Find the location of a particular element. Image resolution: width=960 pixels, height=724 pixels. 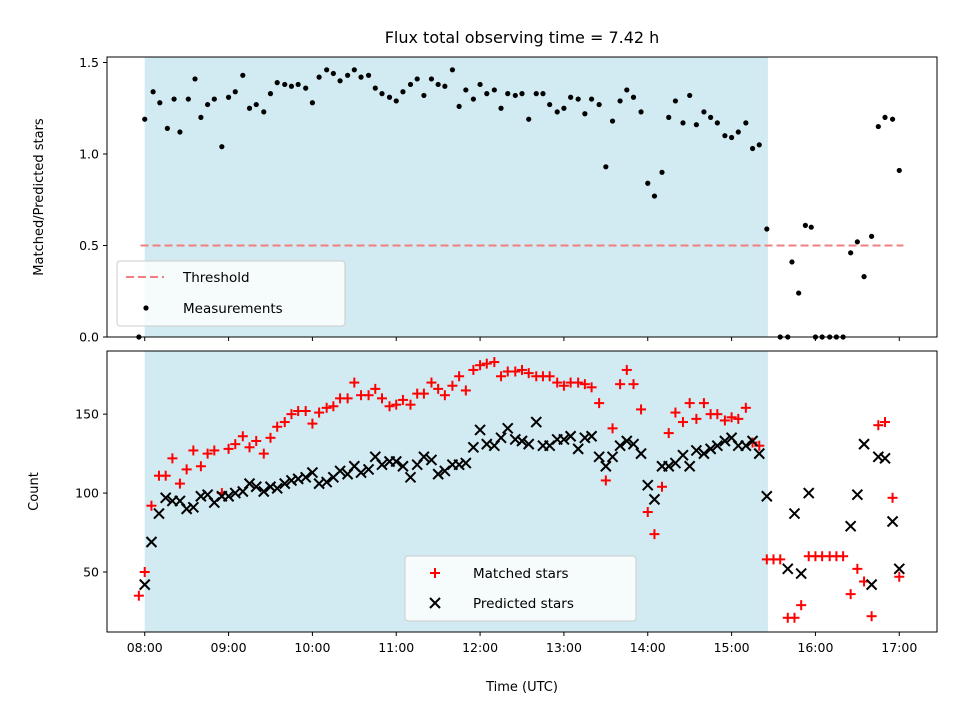

y-tick-label: 150 is located at coordinates (87, 414).